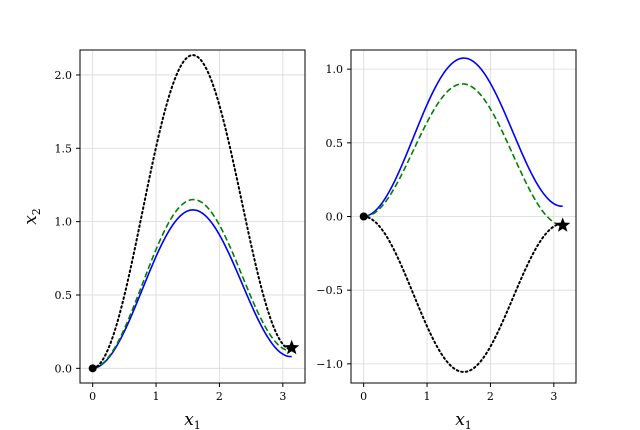 Image resolution: width=640 pixels, height=430 pixels. Describe the element at coordinates (329, 290) in the screenshot. I see `y-tick-label: −0.5` at that location.